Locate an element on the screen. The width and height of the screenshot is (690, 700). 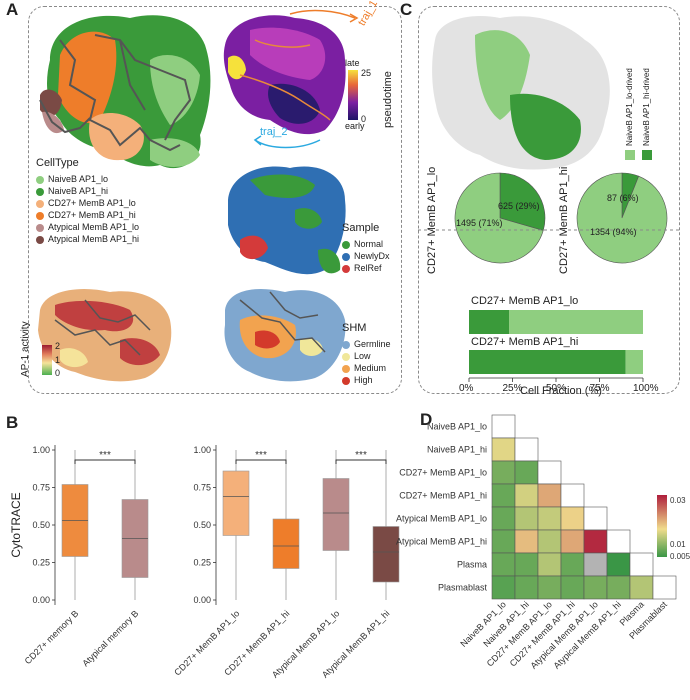
bars-xlabel: Cell Fraction (%) is located at coordinates (561, 391).